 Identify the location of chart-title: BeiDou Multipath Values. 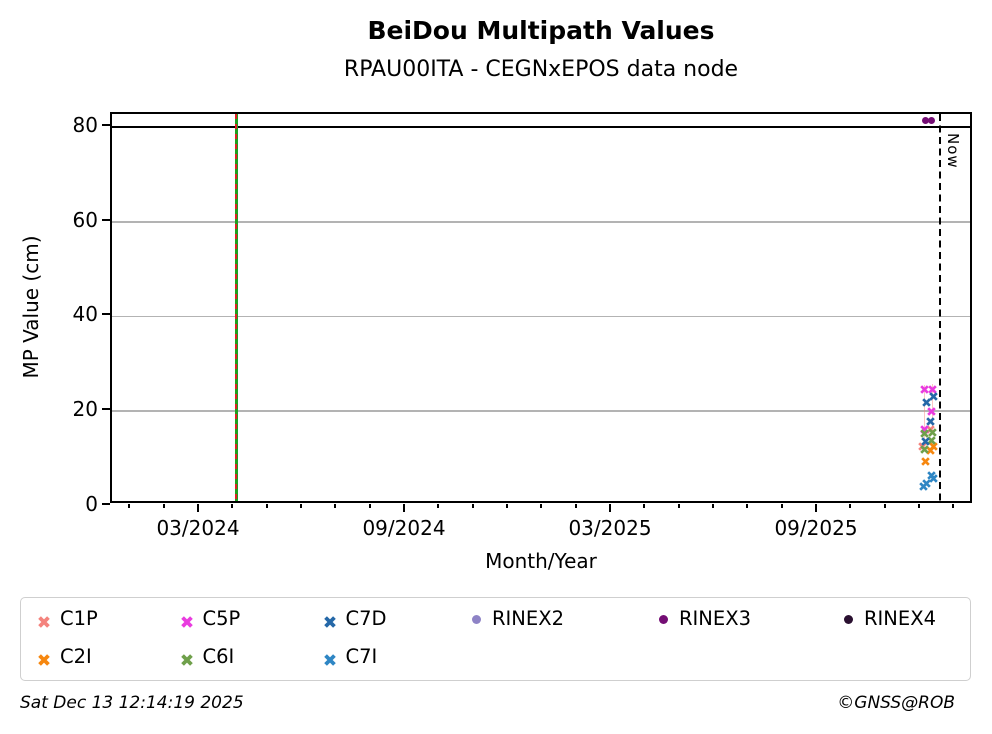
(541, 30).